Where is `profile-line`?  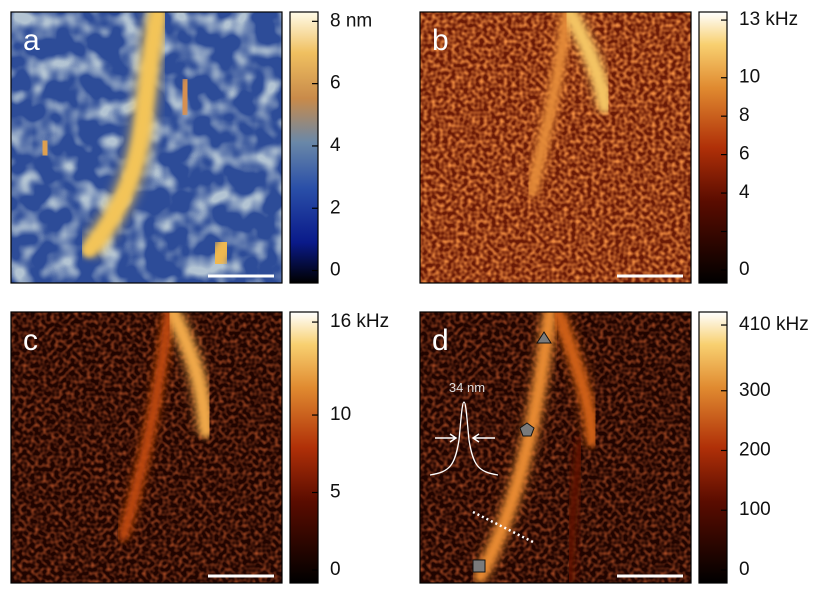 profile-line is located at coordinates (504, 527).